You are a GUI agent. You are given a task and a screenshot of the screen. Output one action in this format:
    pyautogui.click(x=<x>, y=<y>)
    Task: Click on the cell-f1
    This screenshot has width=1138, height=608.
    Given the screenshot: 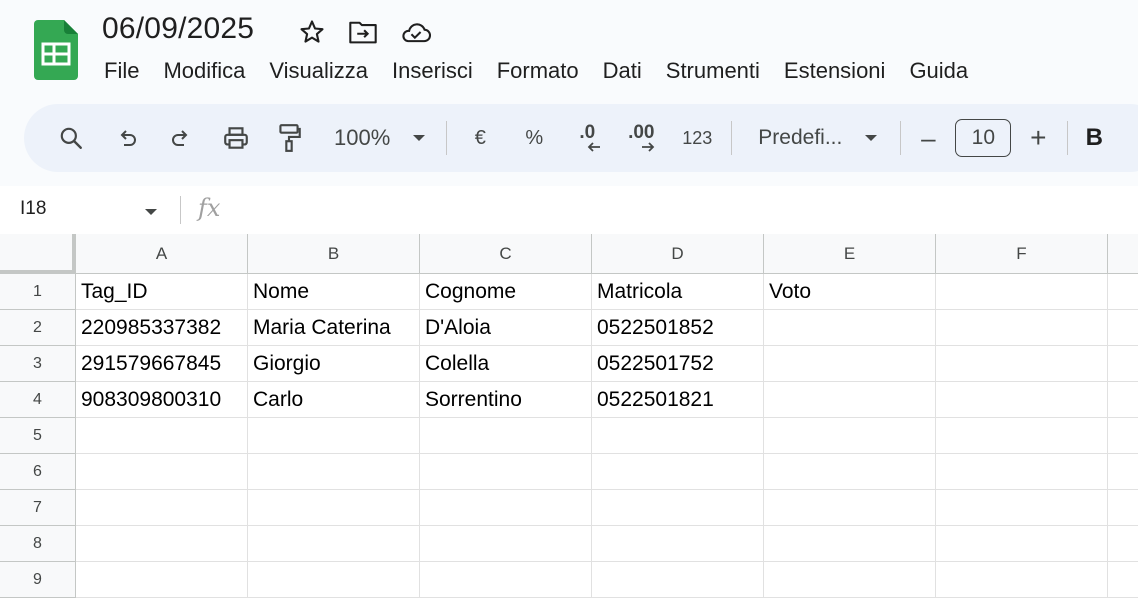 What is the action you would take?
    pyautogui.click(x=1022, y=292)
    